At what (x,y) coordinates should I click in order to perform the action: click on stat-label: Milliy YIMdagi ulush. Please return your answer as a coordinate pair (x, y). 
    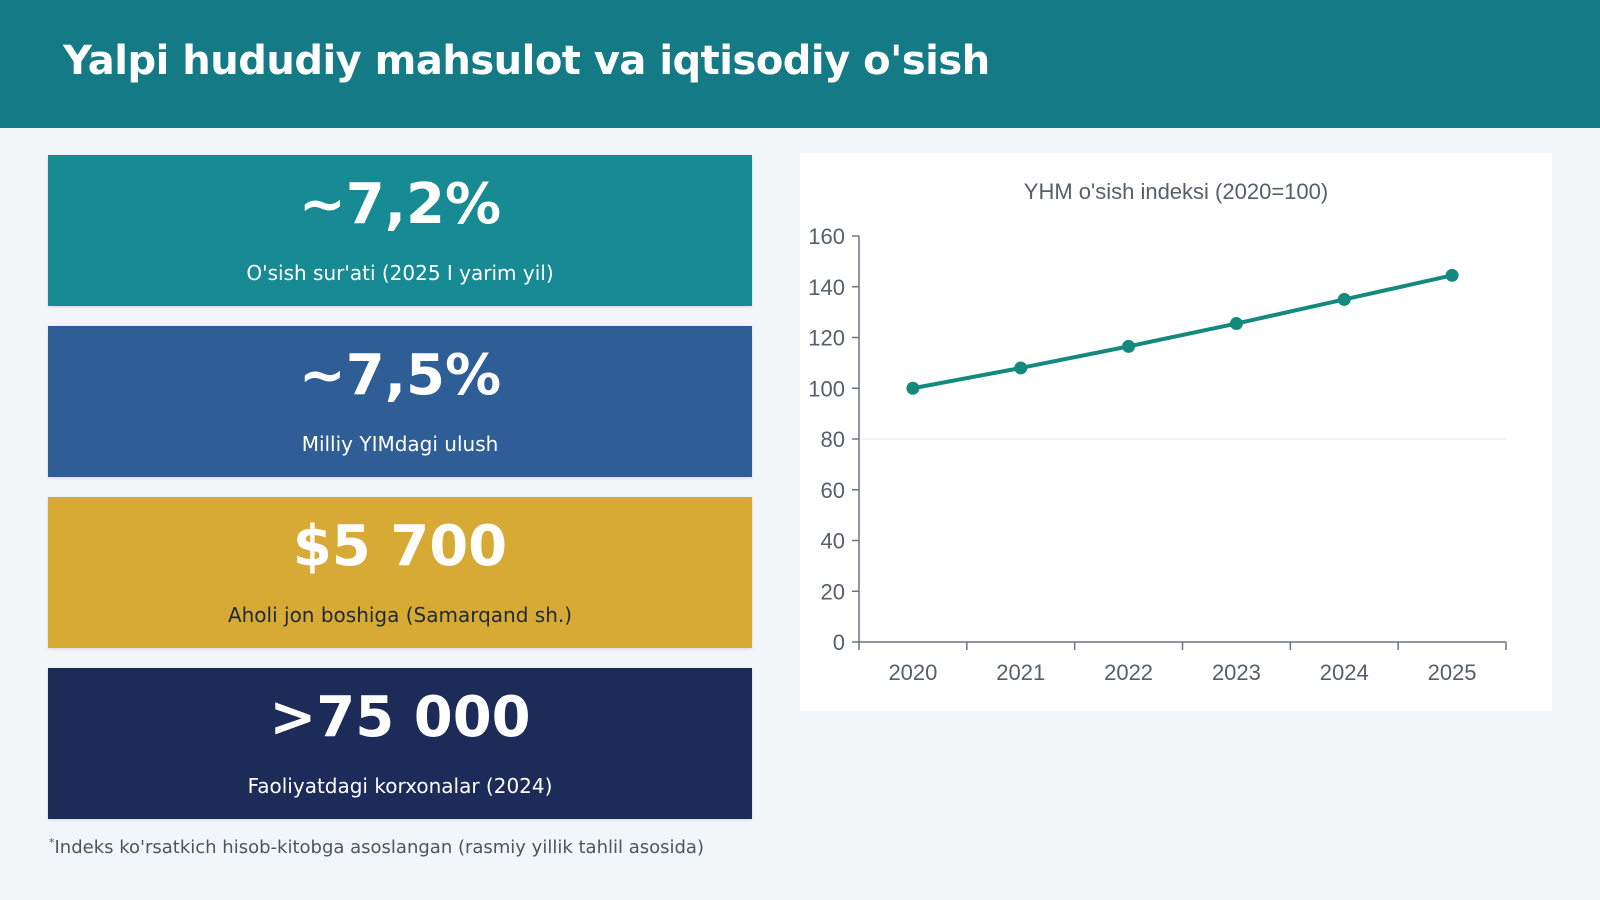
    Looking at the image, I should click on (400, 444).